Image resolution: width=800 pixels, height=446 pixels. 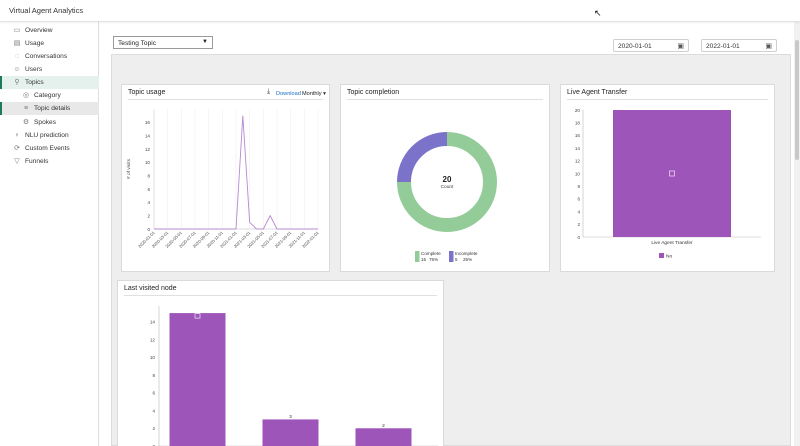 I want to click on donut-slice-incomplete, so click(x=422, y=157).